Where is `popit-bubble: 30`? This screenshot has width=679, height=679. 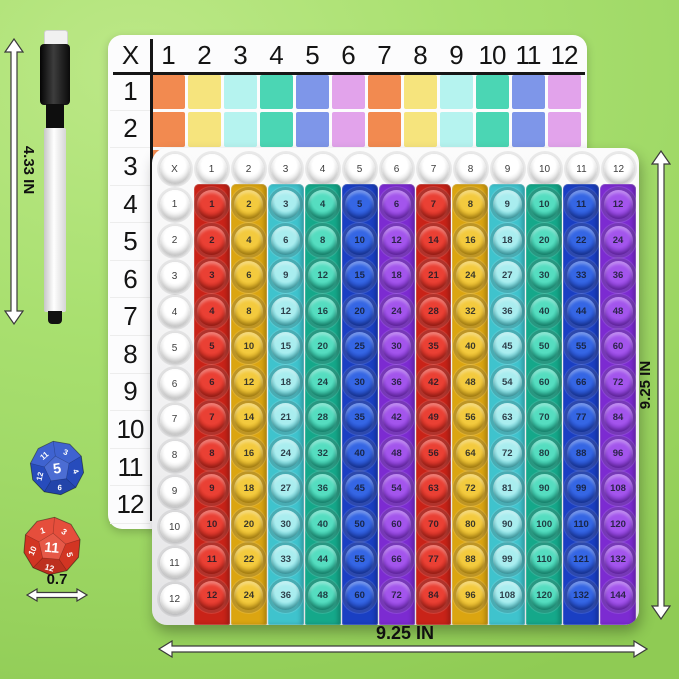 popit-bubble: 30 is located at coordinates (544, 276).